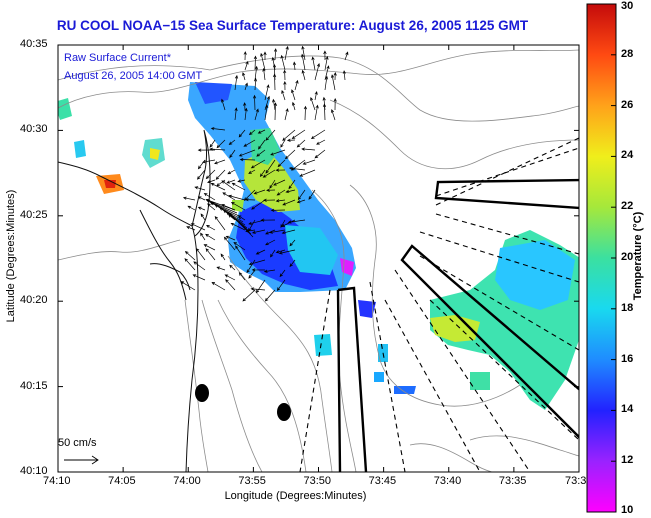 The width and height of the screenshot is (651, 518). What do you see at coordinates (34, 129) in the screenshot?
I see `y-tick-label: 40:30` at bounding box center [34, 129].